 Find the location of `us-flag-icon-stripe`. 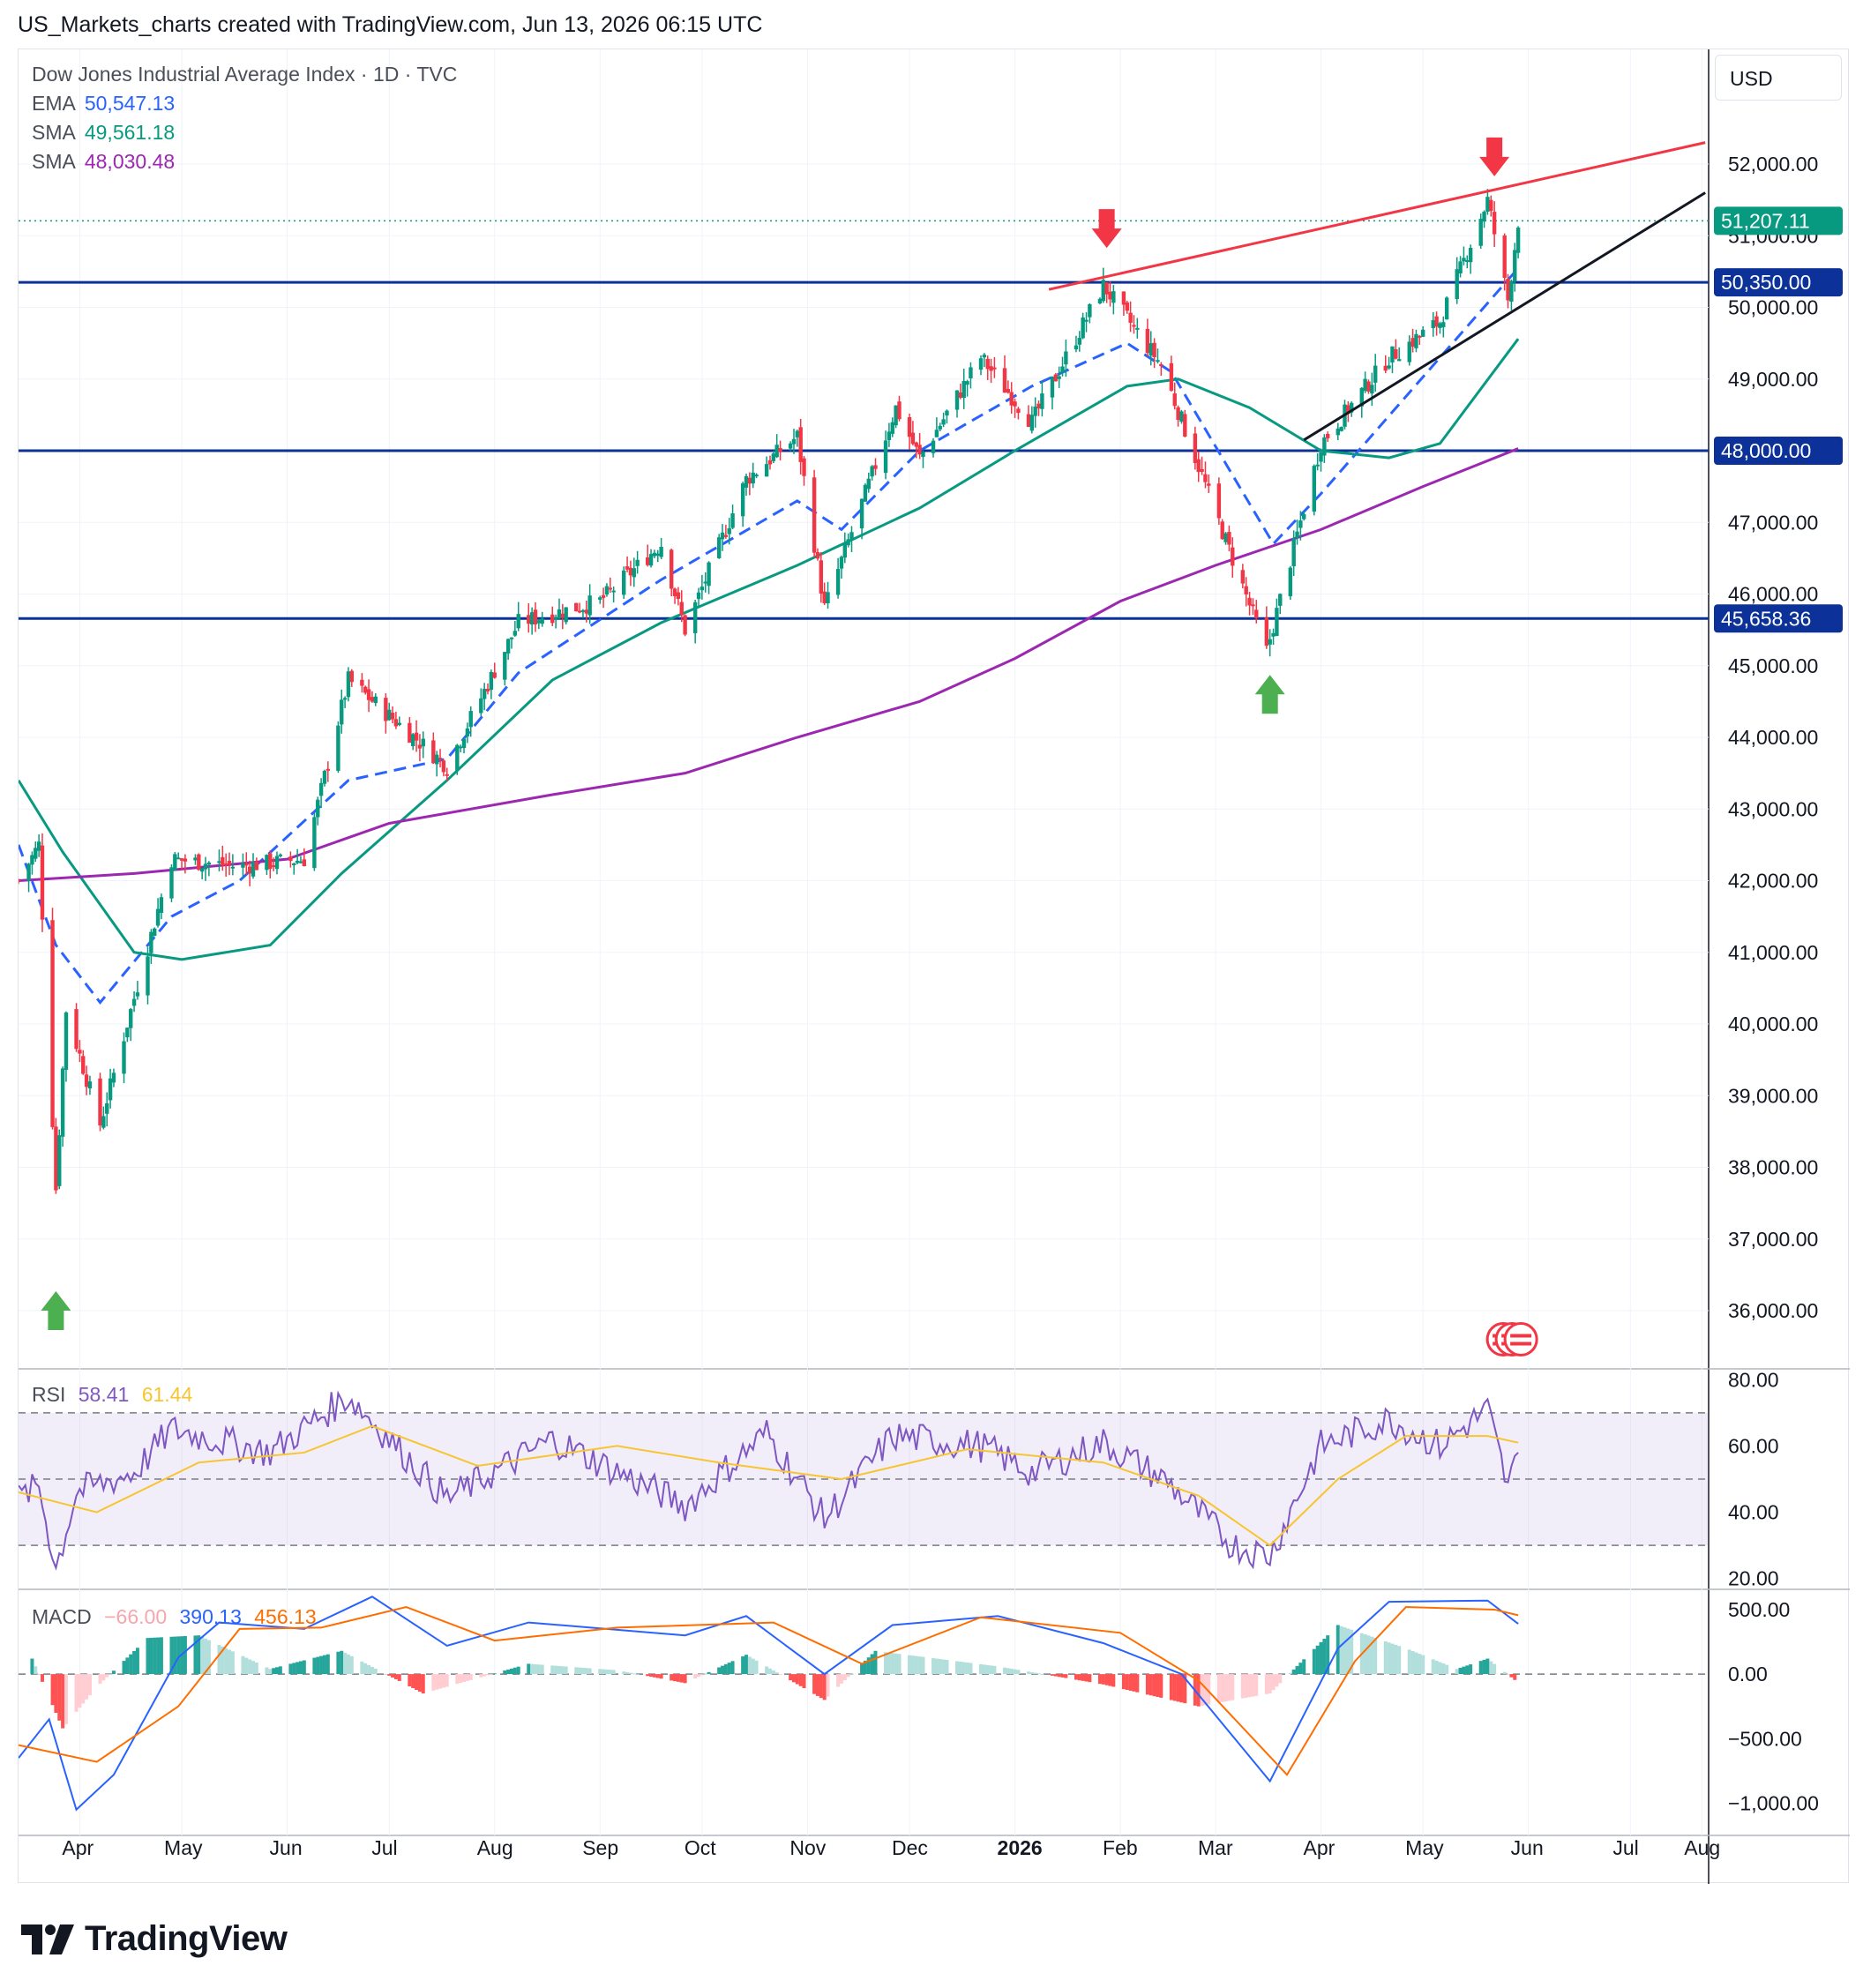

us-flag-icon-stripe is located at coordinates (1521, 1336).